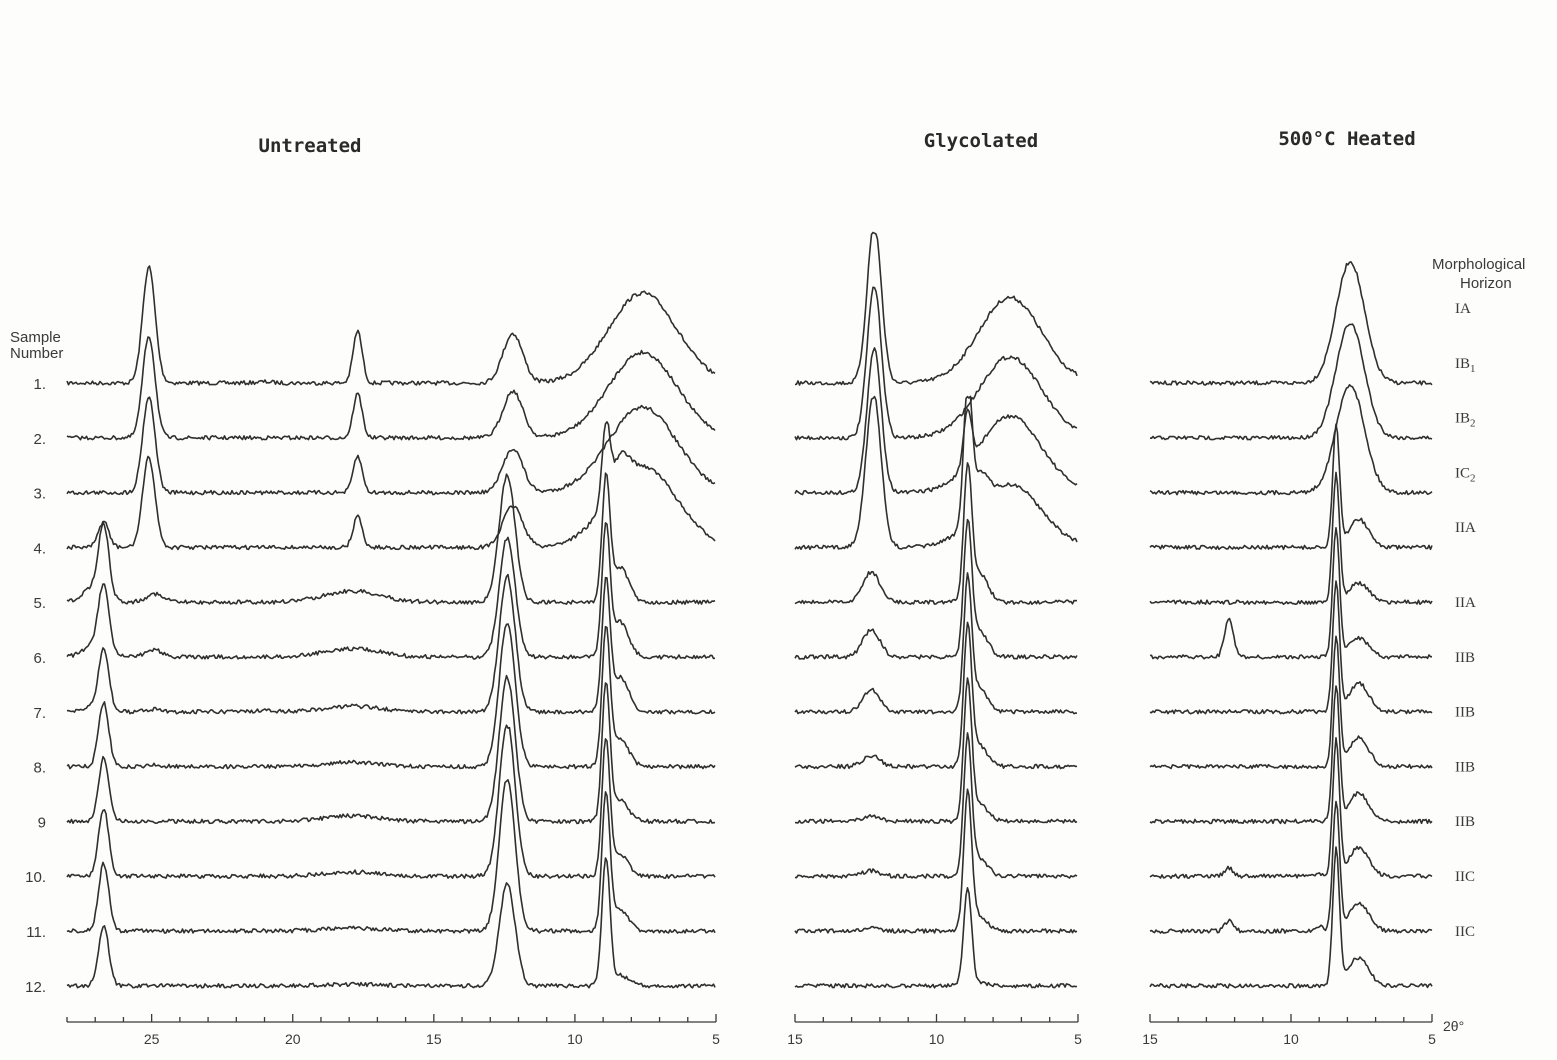 Image resolution: width=1557 pixels, height=1060 pixels. Describe the element at coordinates (39, 439) in the screenshot. I see `sample-number-2: 2.` at that location.